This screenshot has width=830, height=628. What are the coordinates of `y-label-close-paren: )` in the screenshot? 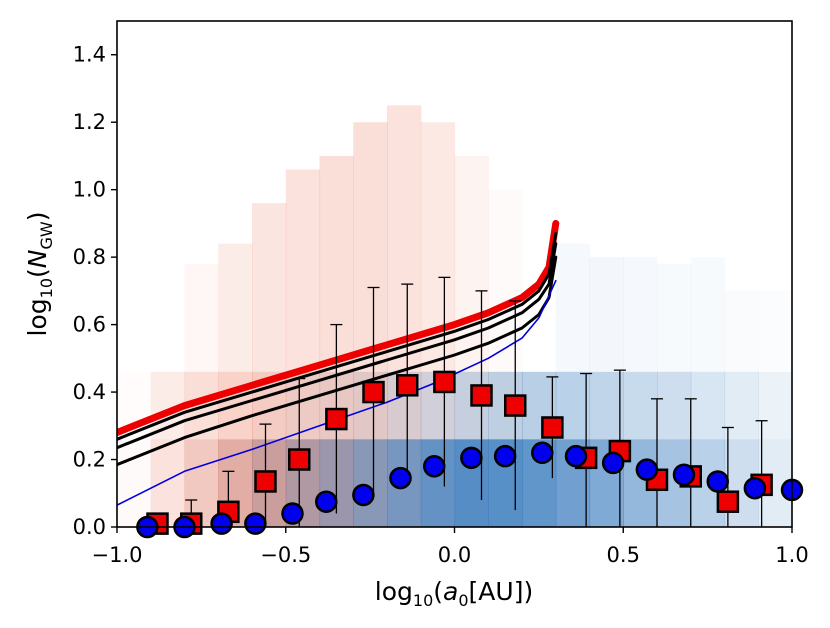 It's located at (37, 217).